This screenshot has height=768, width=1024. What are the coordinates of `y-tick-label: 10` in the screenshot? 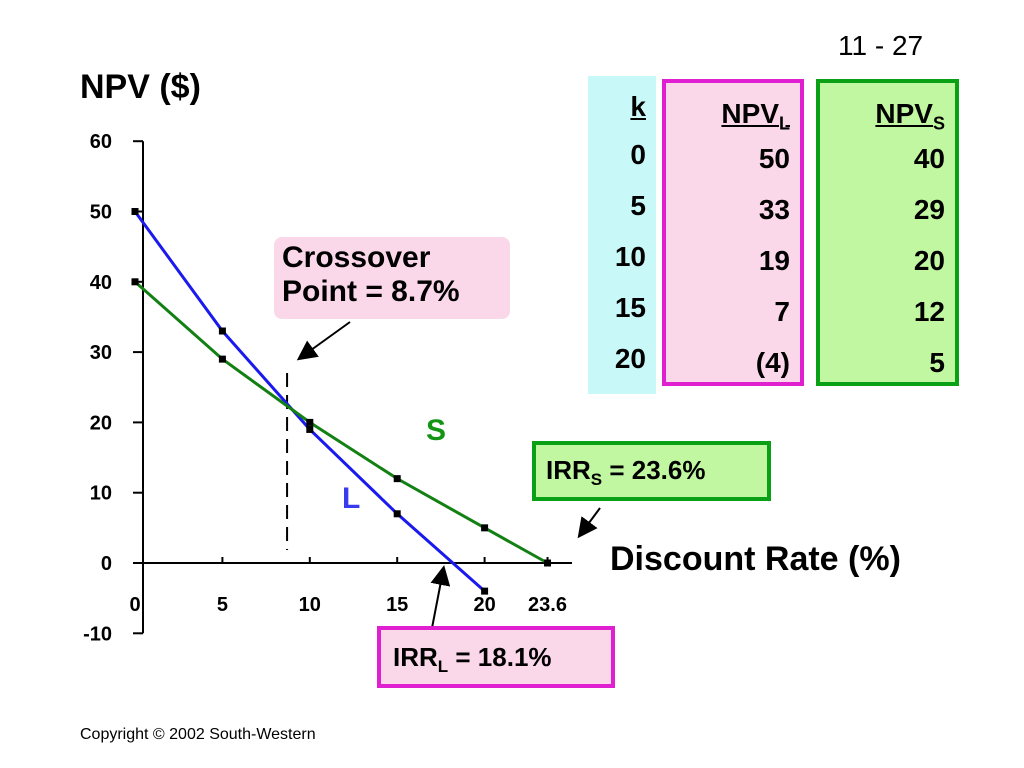 It's located at (101, 494).